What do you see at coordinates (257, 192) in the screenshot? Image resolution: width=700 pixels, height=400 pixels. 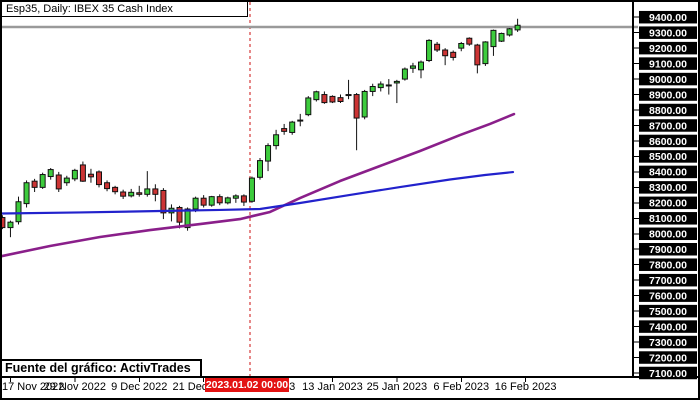 I see `ma-line-blue` at bounding box center [257, 192].